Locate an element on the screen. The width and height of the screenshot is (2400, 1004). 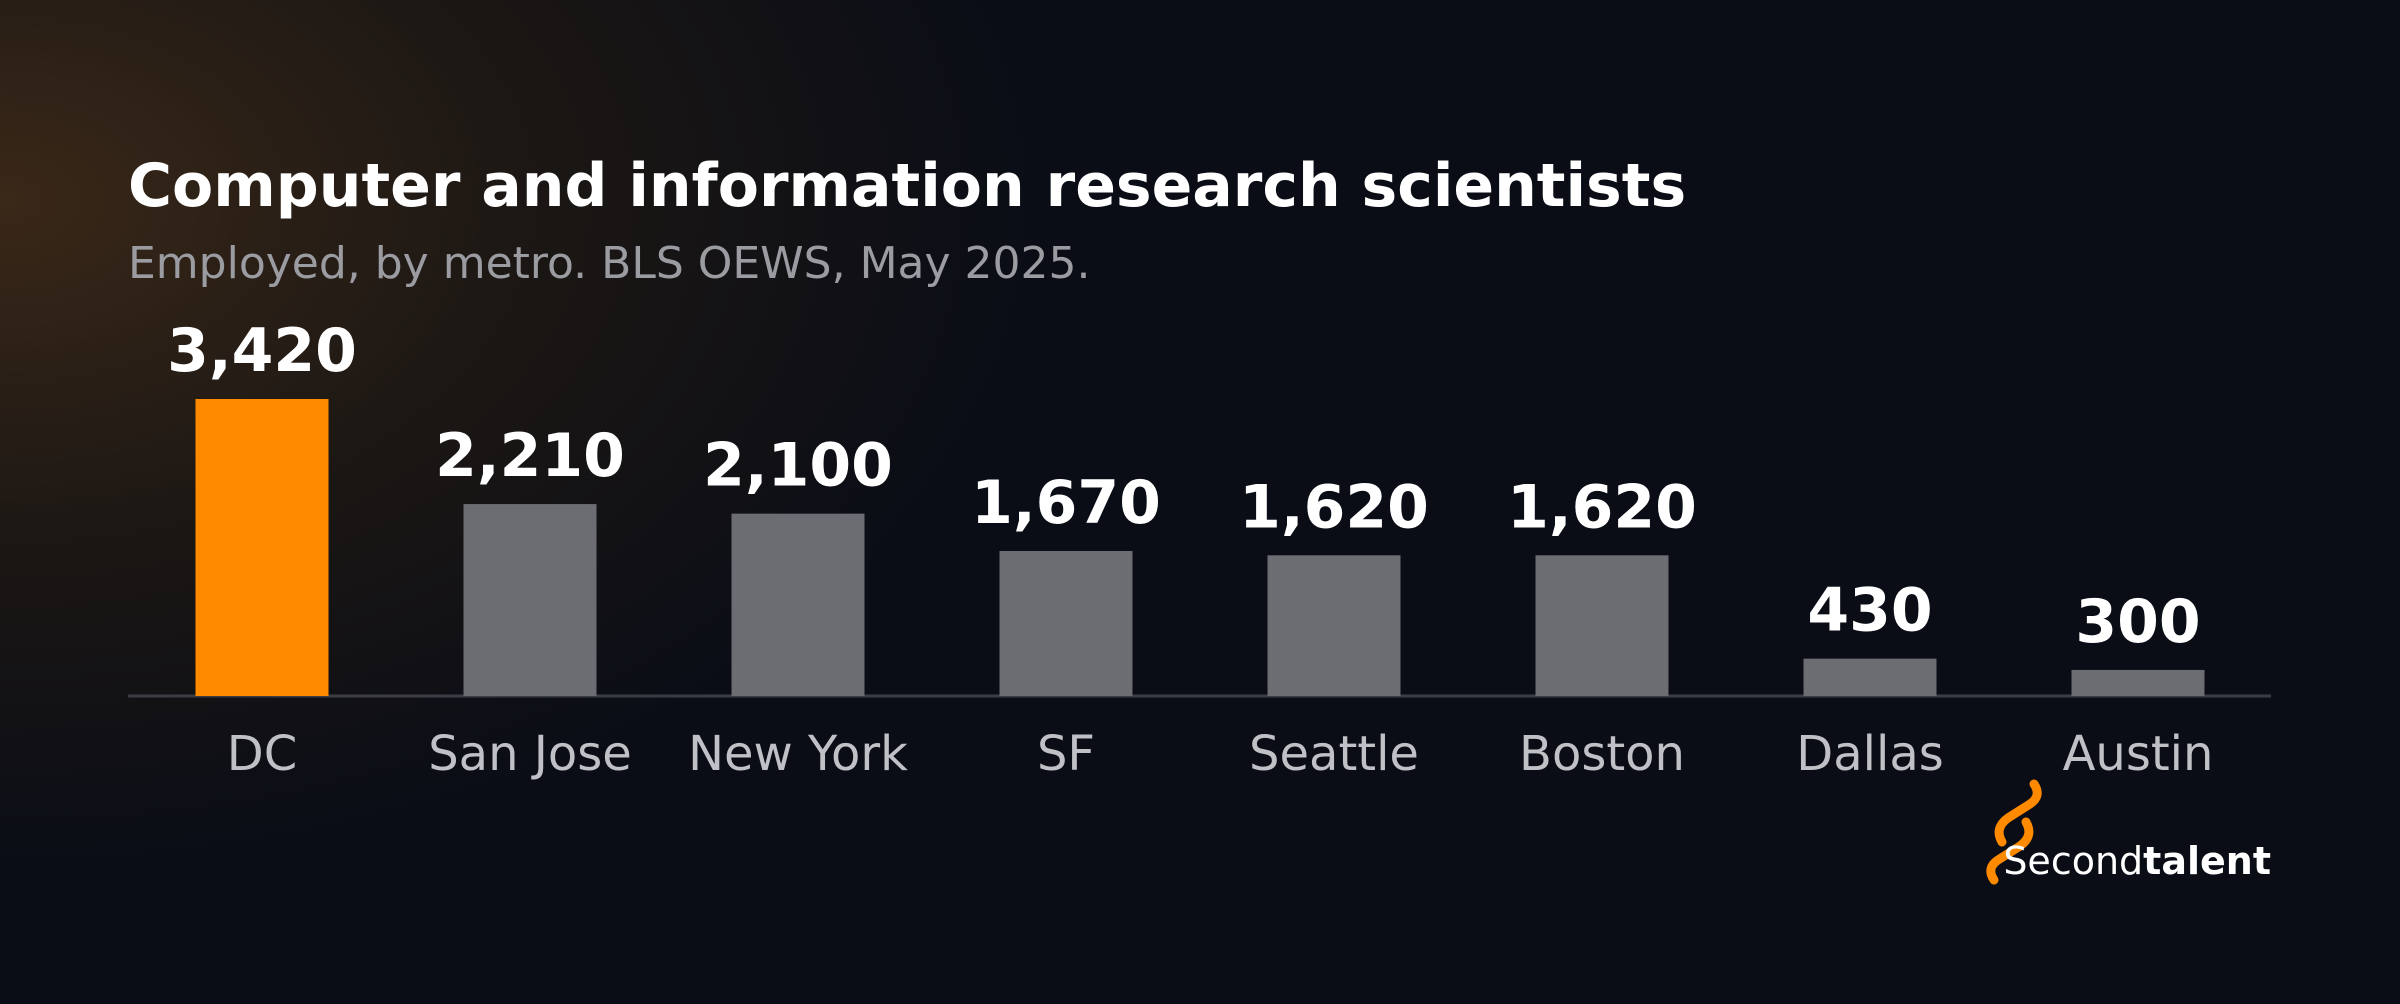
value-label: 2,100 is located at coordinates (798, 466).